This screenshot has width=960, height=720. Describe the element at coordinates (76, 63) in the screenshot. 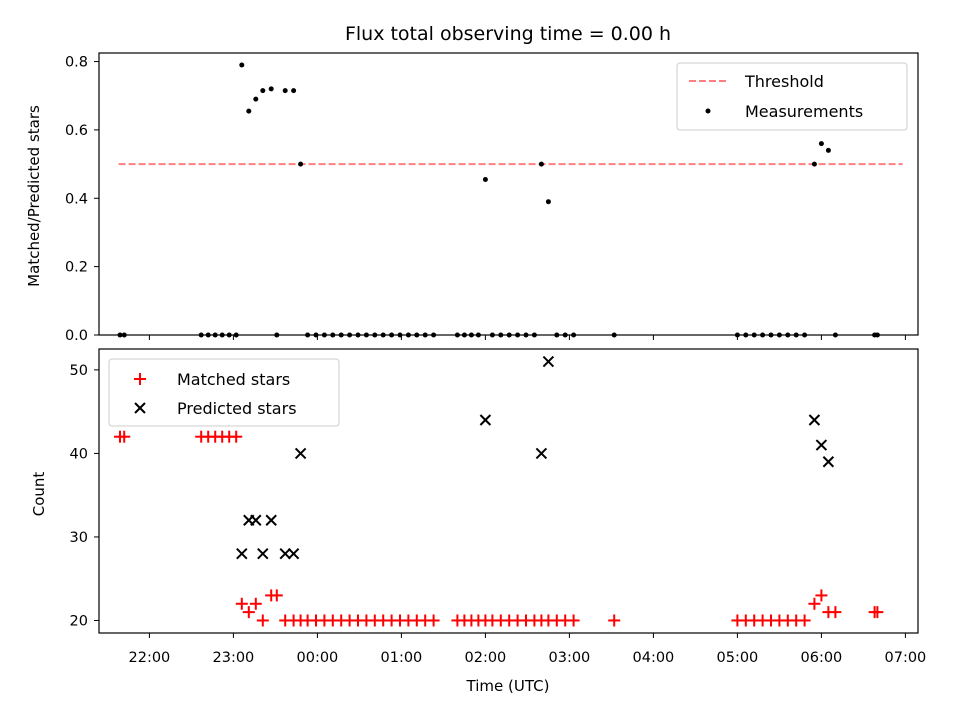

I see `top-y-tick-label: 0.8` at that location.